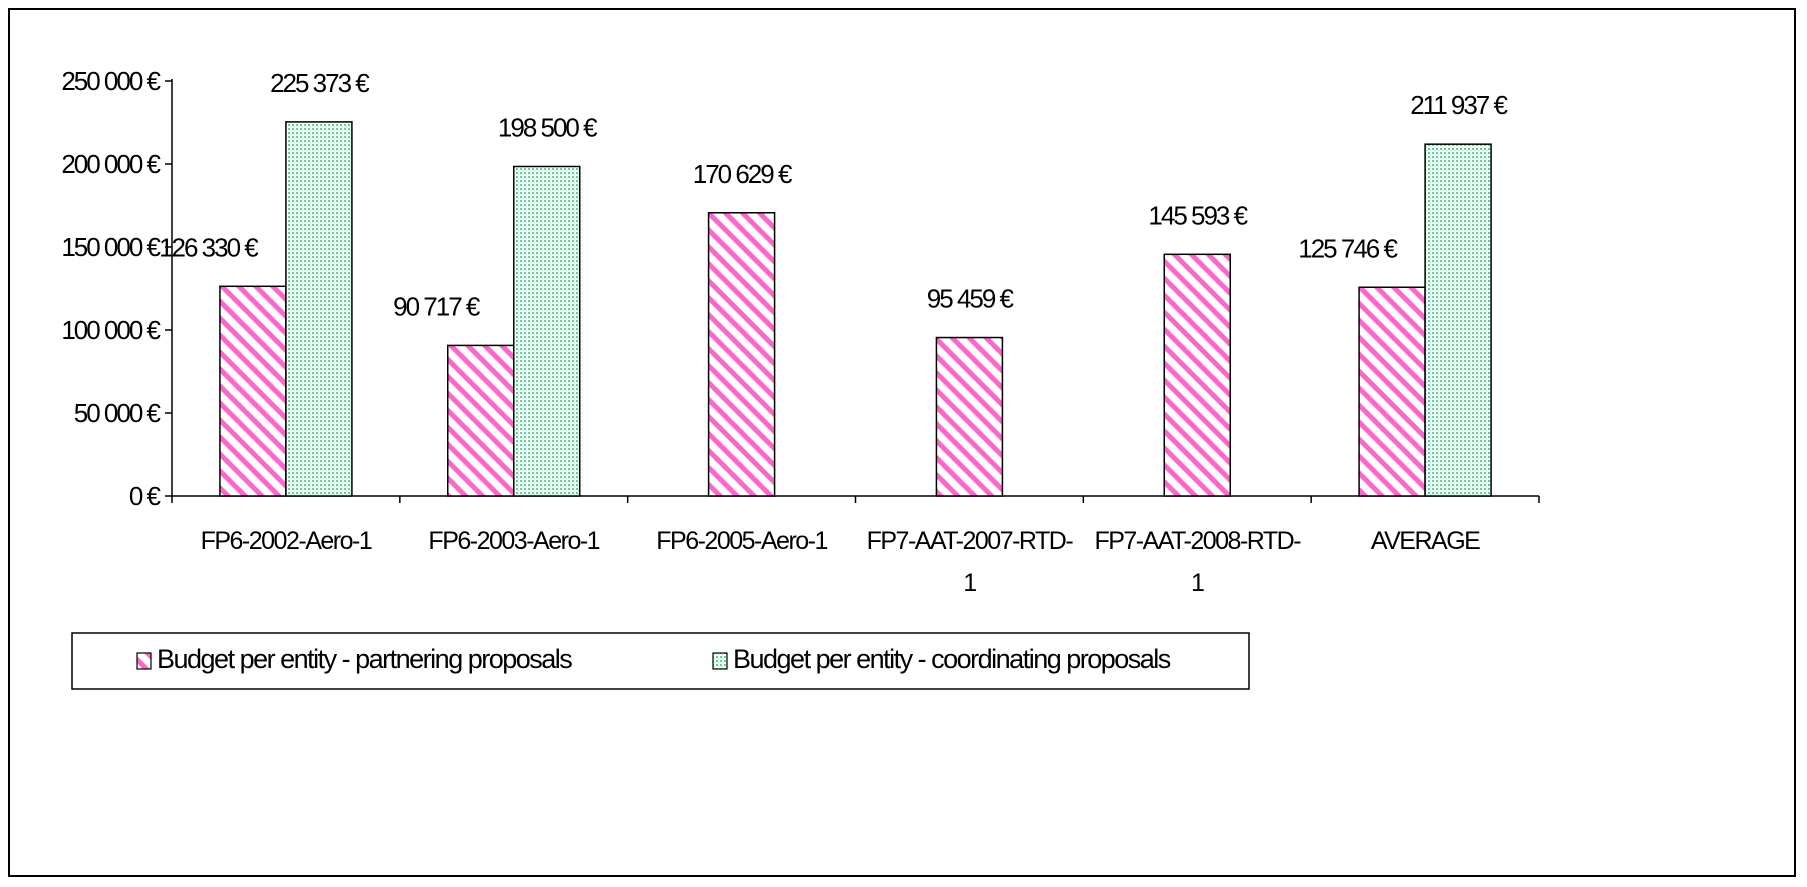 This screenshot has height=887, width=1807. What do you see at coordinates (741, 541) in the screenshot?
I see `x-category-label: FP6-2005-Aero-1` at bounding box center [741, 541].